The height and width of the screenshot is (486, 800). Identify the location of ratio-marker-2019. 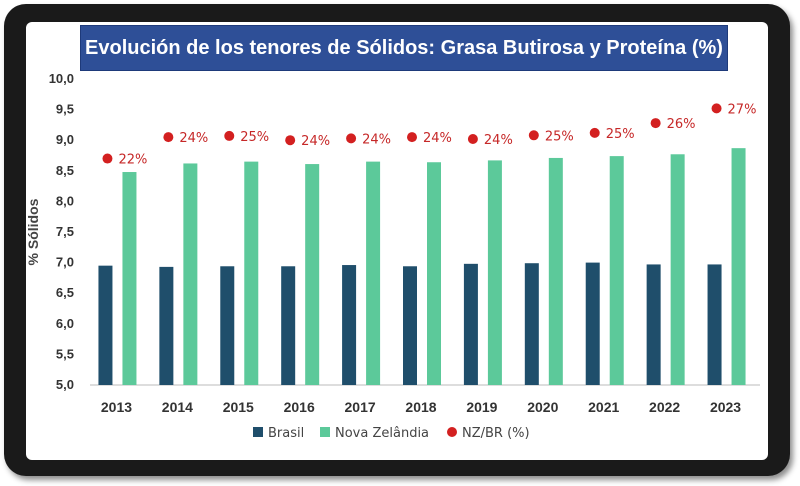
(472, 138).